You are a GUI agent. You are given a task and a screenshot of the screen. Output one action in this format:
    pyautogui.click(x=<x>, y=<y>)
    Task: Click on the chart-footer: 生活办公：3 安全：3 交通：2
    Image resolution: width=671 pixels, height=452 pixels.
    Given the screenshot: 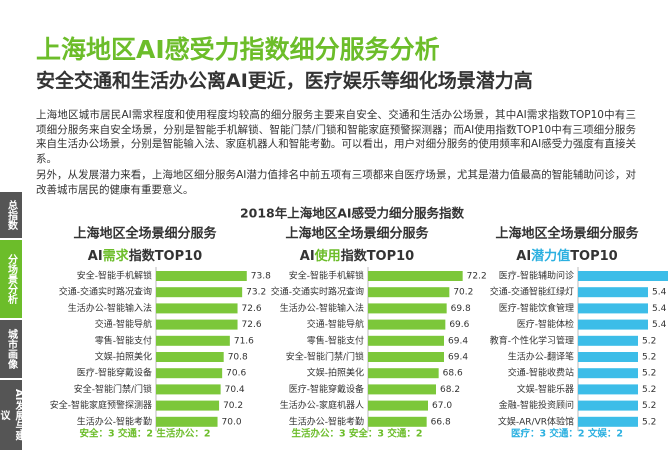 What is the action you would take?
    pyautogui.click(x=357, y=434)
    